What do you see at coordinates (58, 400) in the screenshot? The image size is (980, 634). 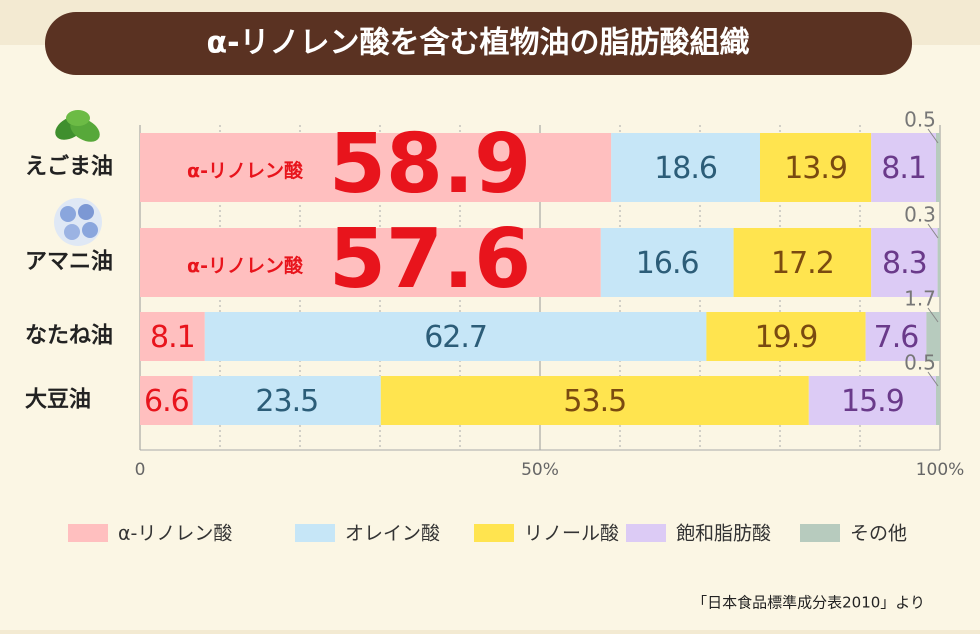 I see `category-label: 大豆油` at bounding box center [58, 400].